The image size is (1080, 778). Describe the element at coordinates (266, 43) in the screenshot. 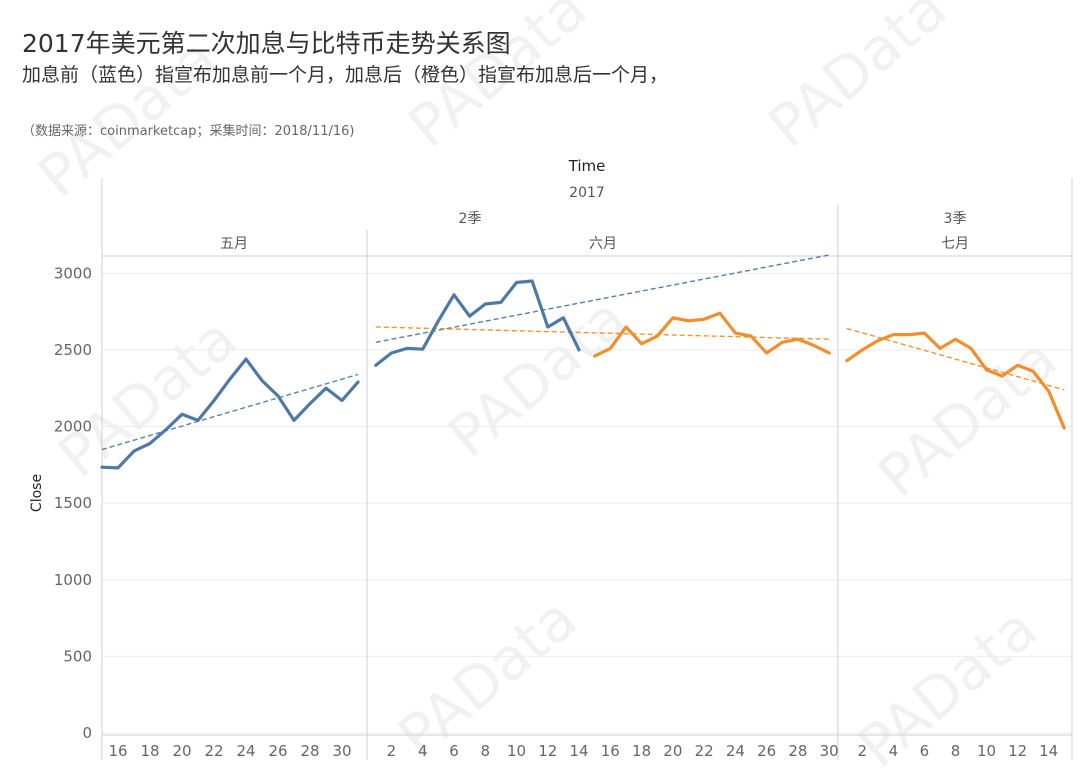

I see `chart-title: 2017年美元第二次加息与比特币走势关系图` at that location.